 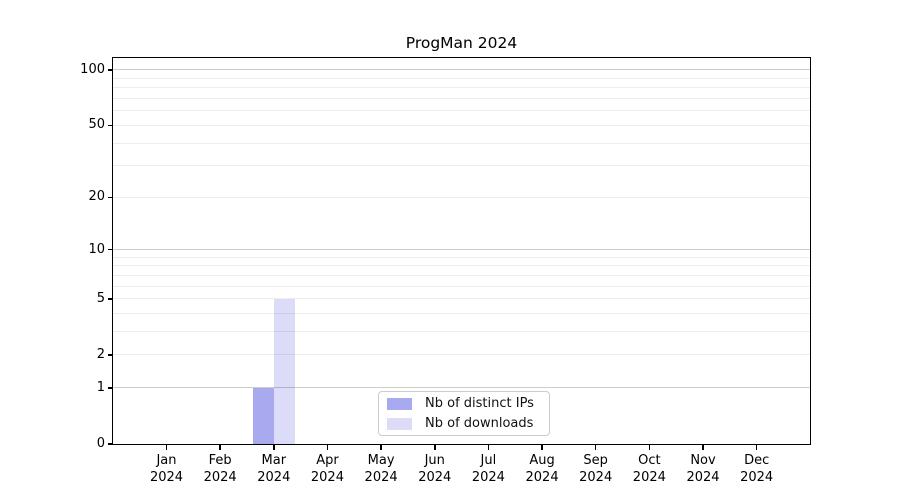 What do you see at coordinates (596, 469) in the screenshot?
I see `x-tick-label: Sep 2024` at bounding box center [596, 469].